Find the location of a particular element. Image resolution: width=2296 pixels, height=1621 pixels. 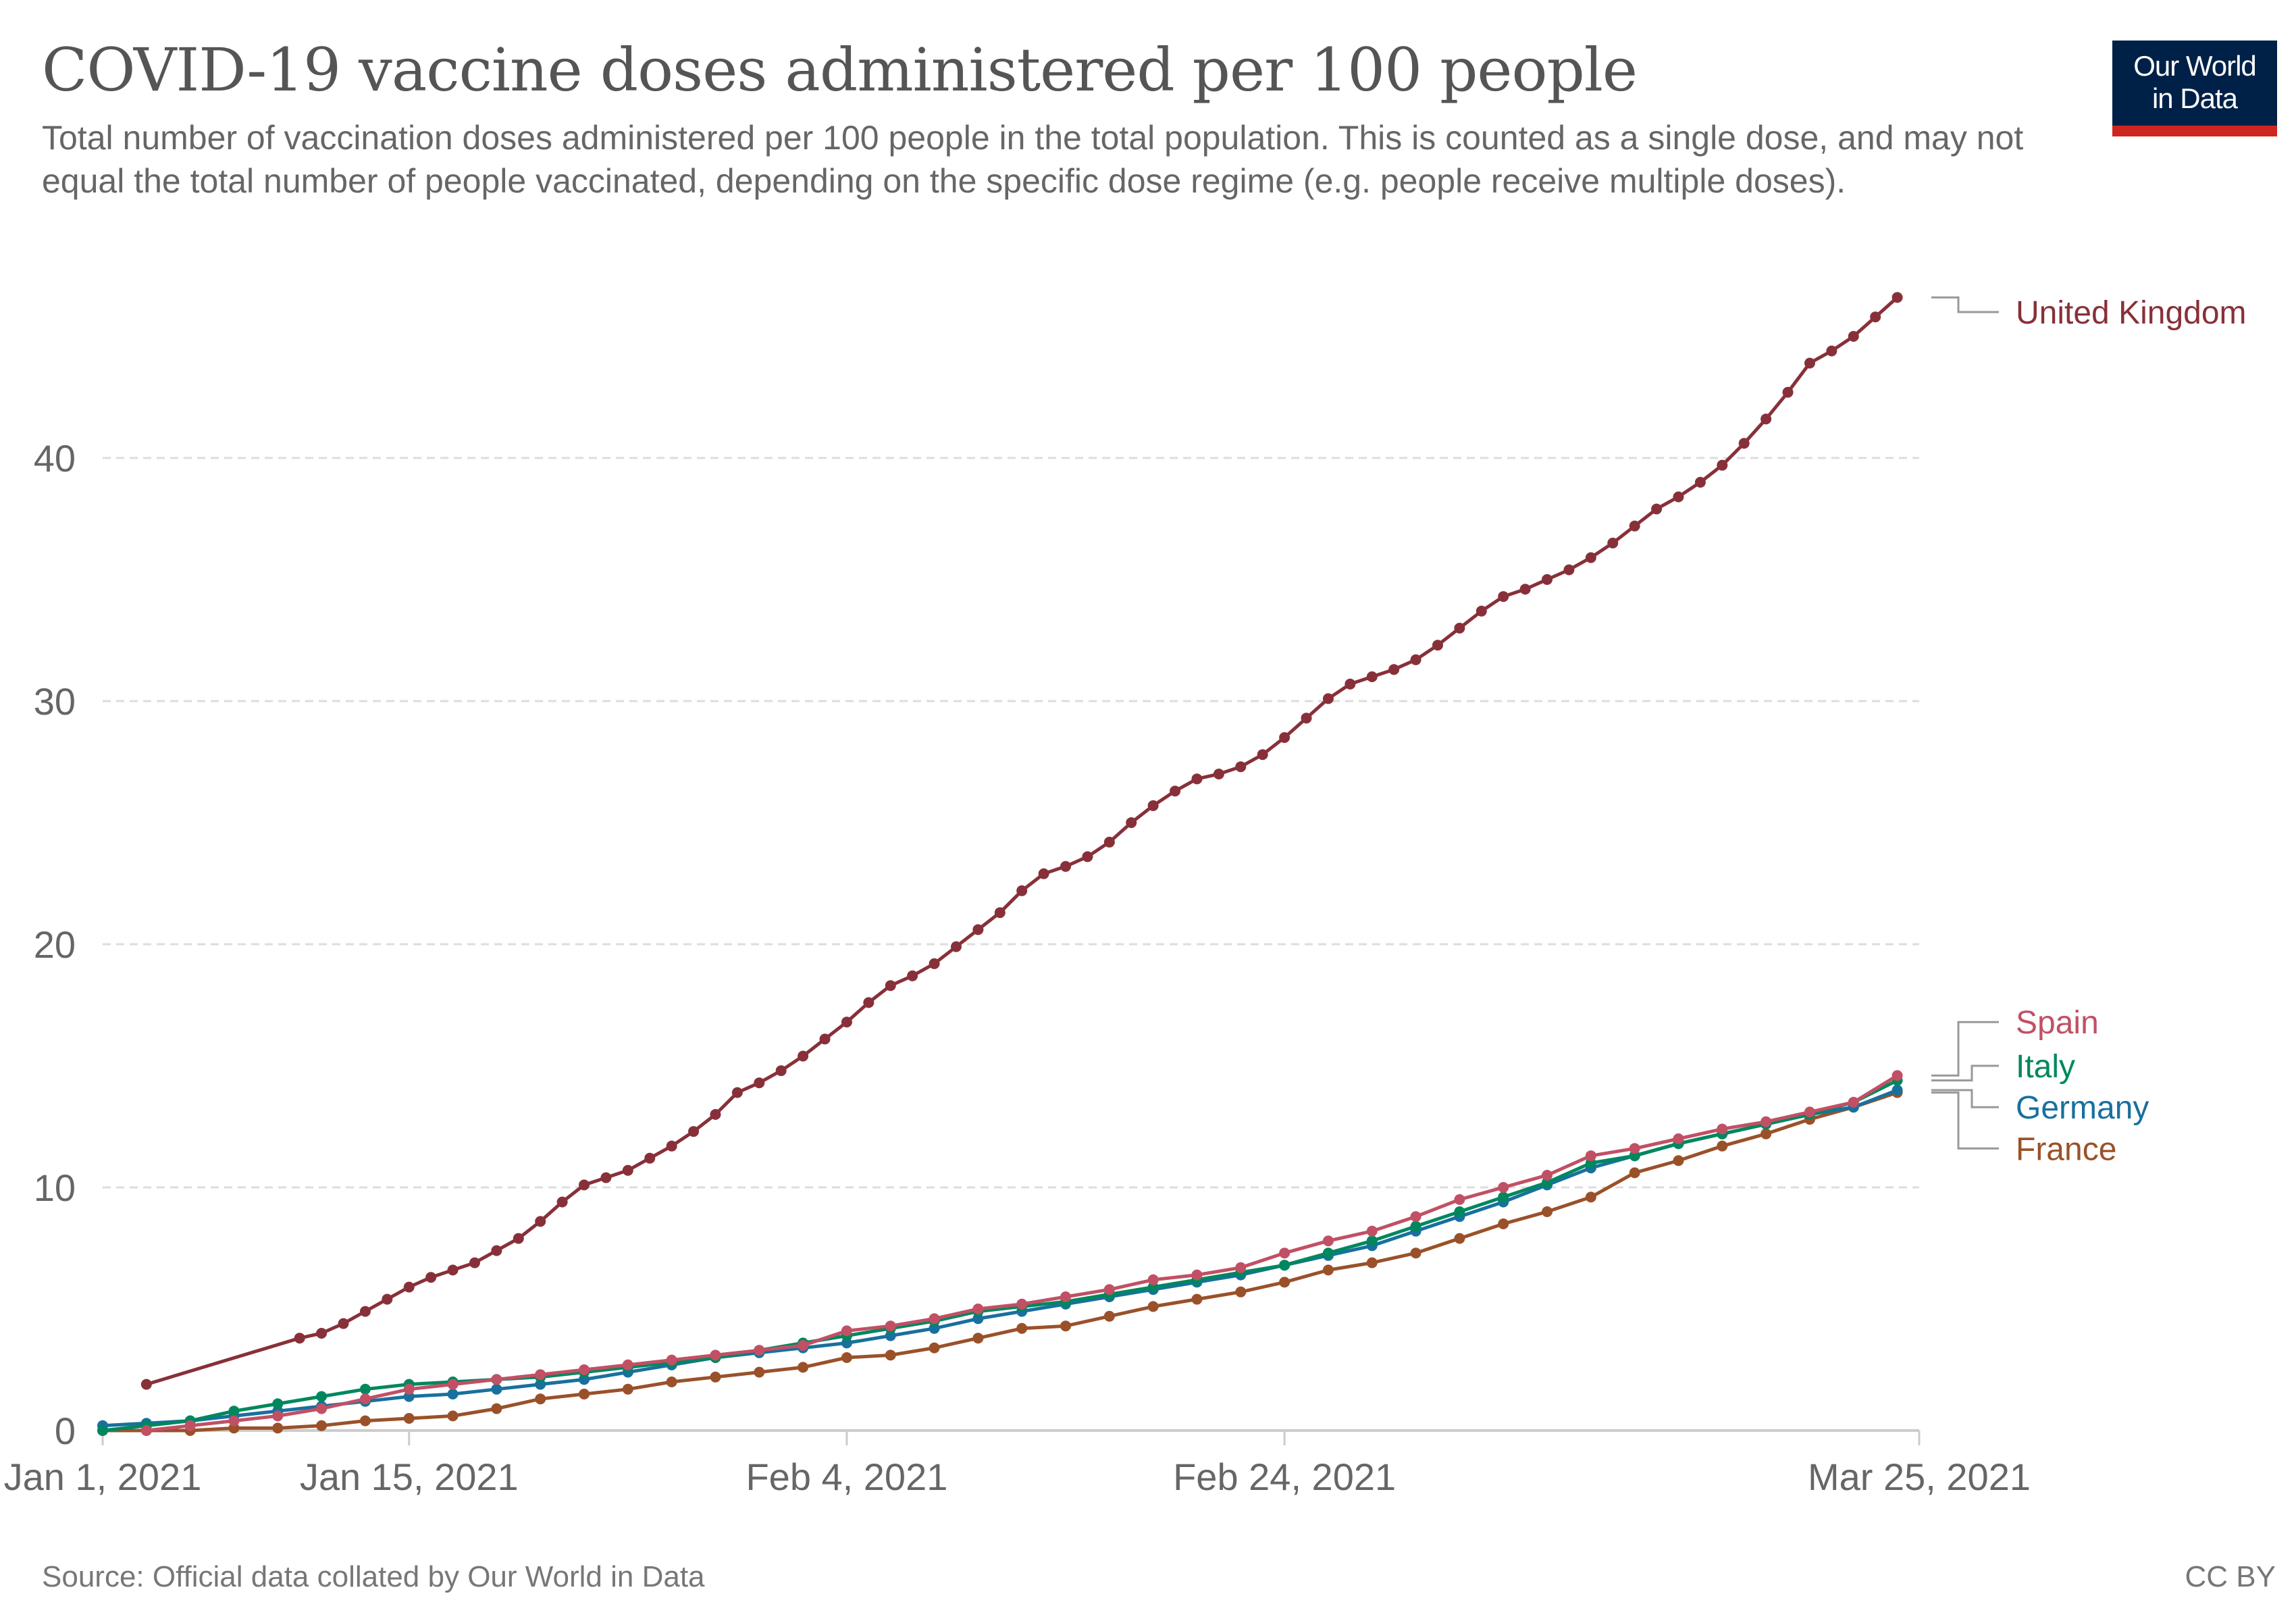

label-united-kingdom: United Kingdom is located at coordinates (2089, 313).